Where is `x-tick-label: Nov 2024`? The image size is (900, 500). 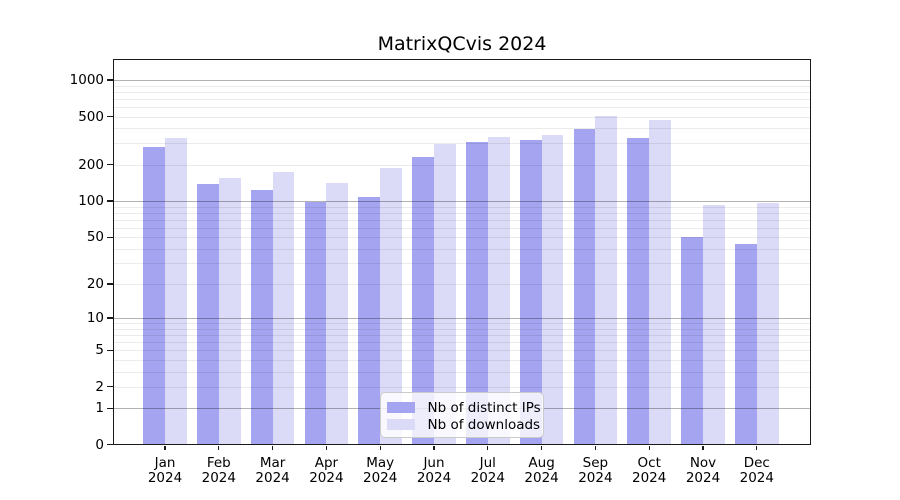 x-tick-label: Nov 2024 is located at coordinates (703, 470).